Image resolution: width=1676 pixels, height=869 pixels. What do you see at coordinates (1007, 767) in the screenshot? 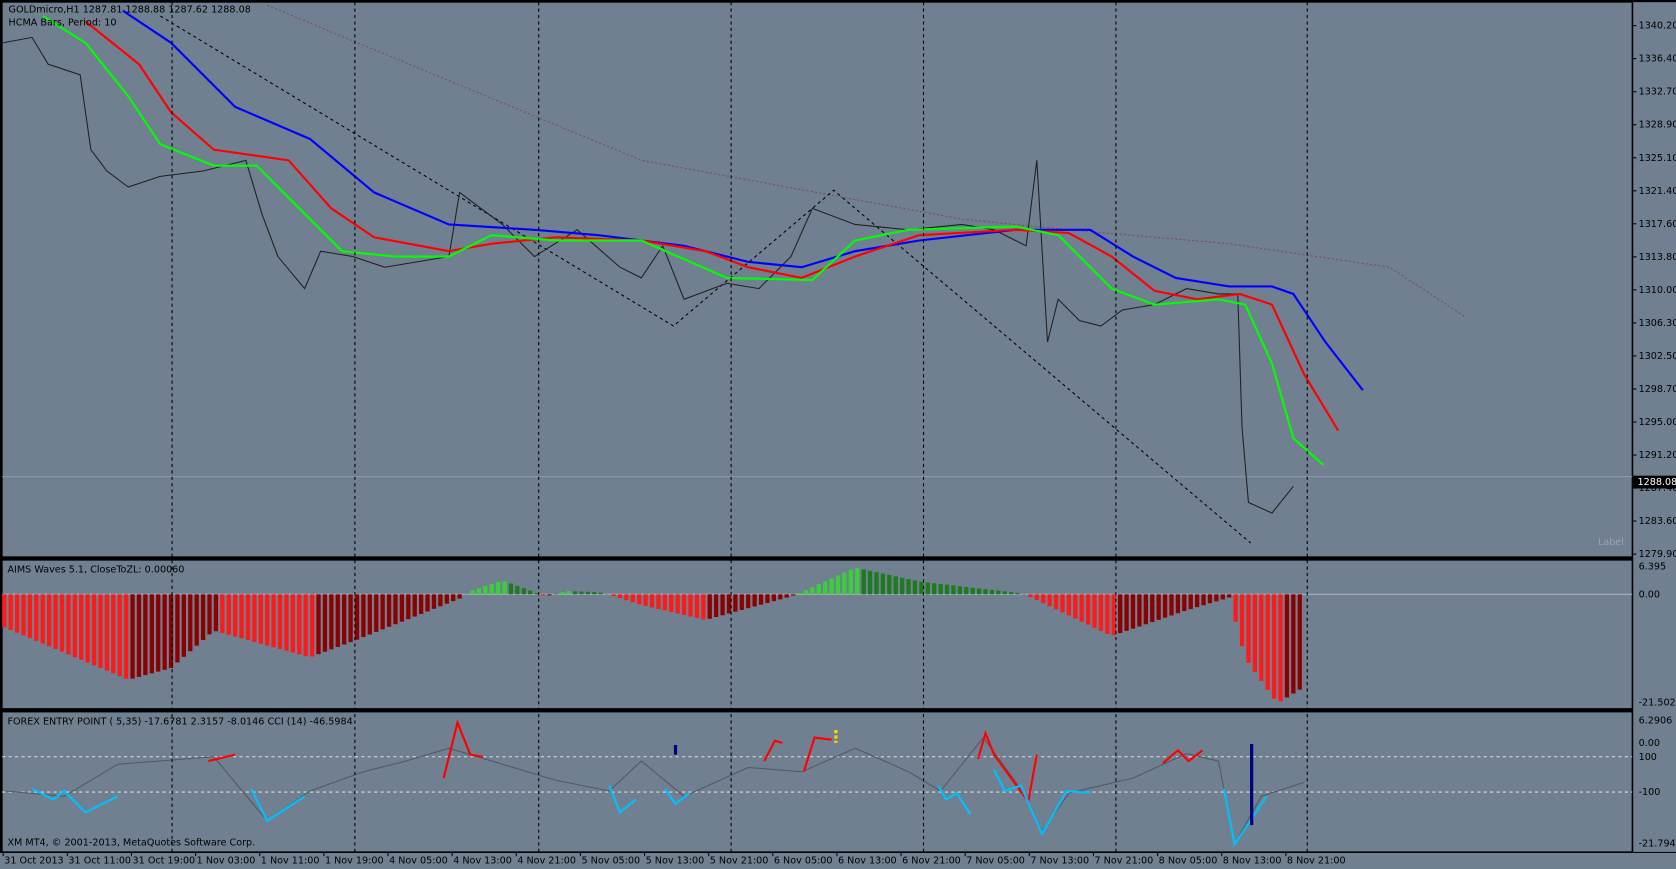
I see `cci-red` at bounding box center [1007, 767].